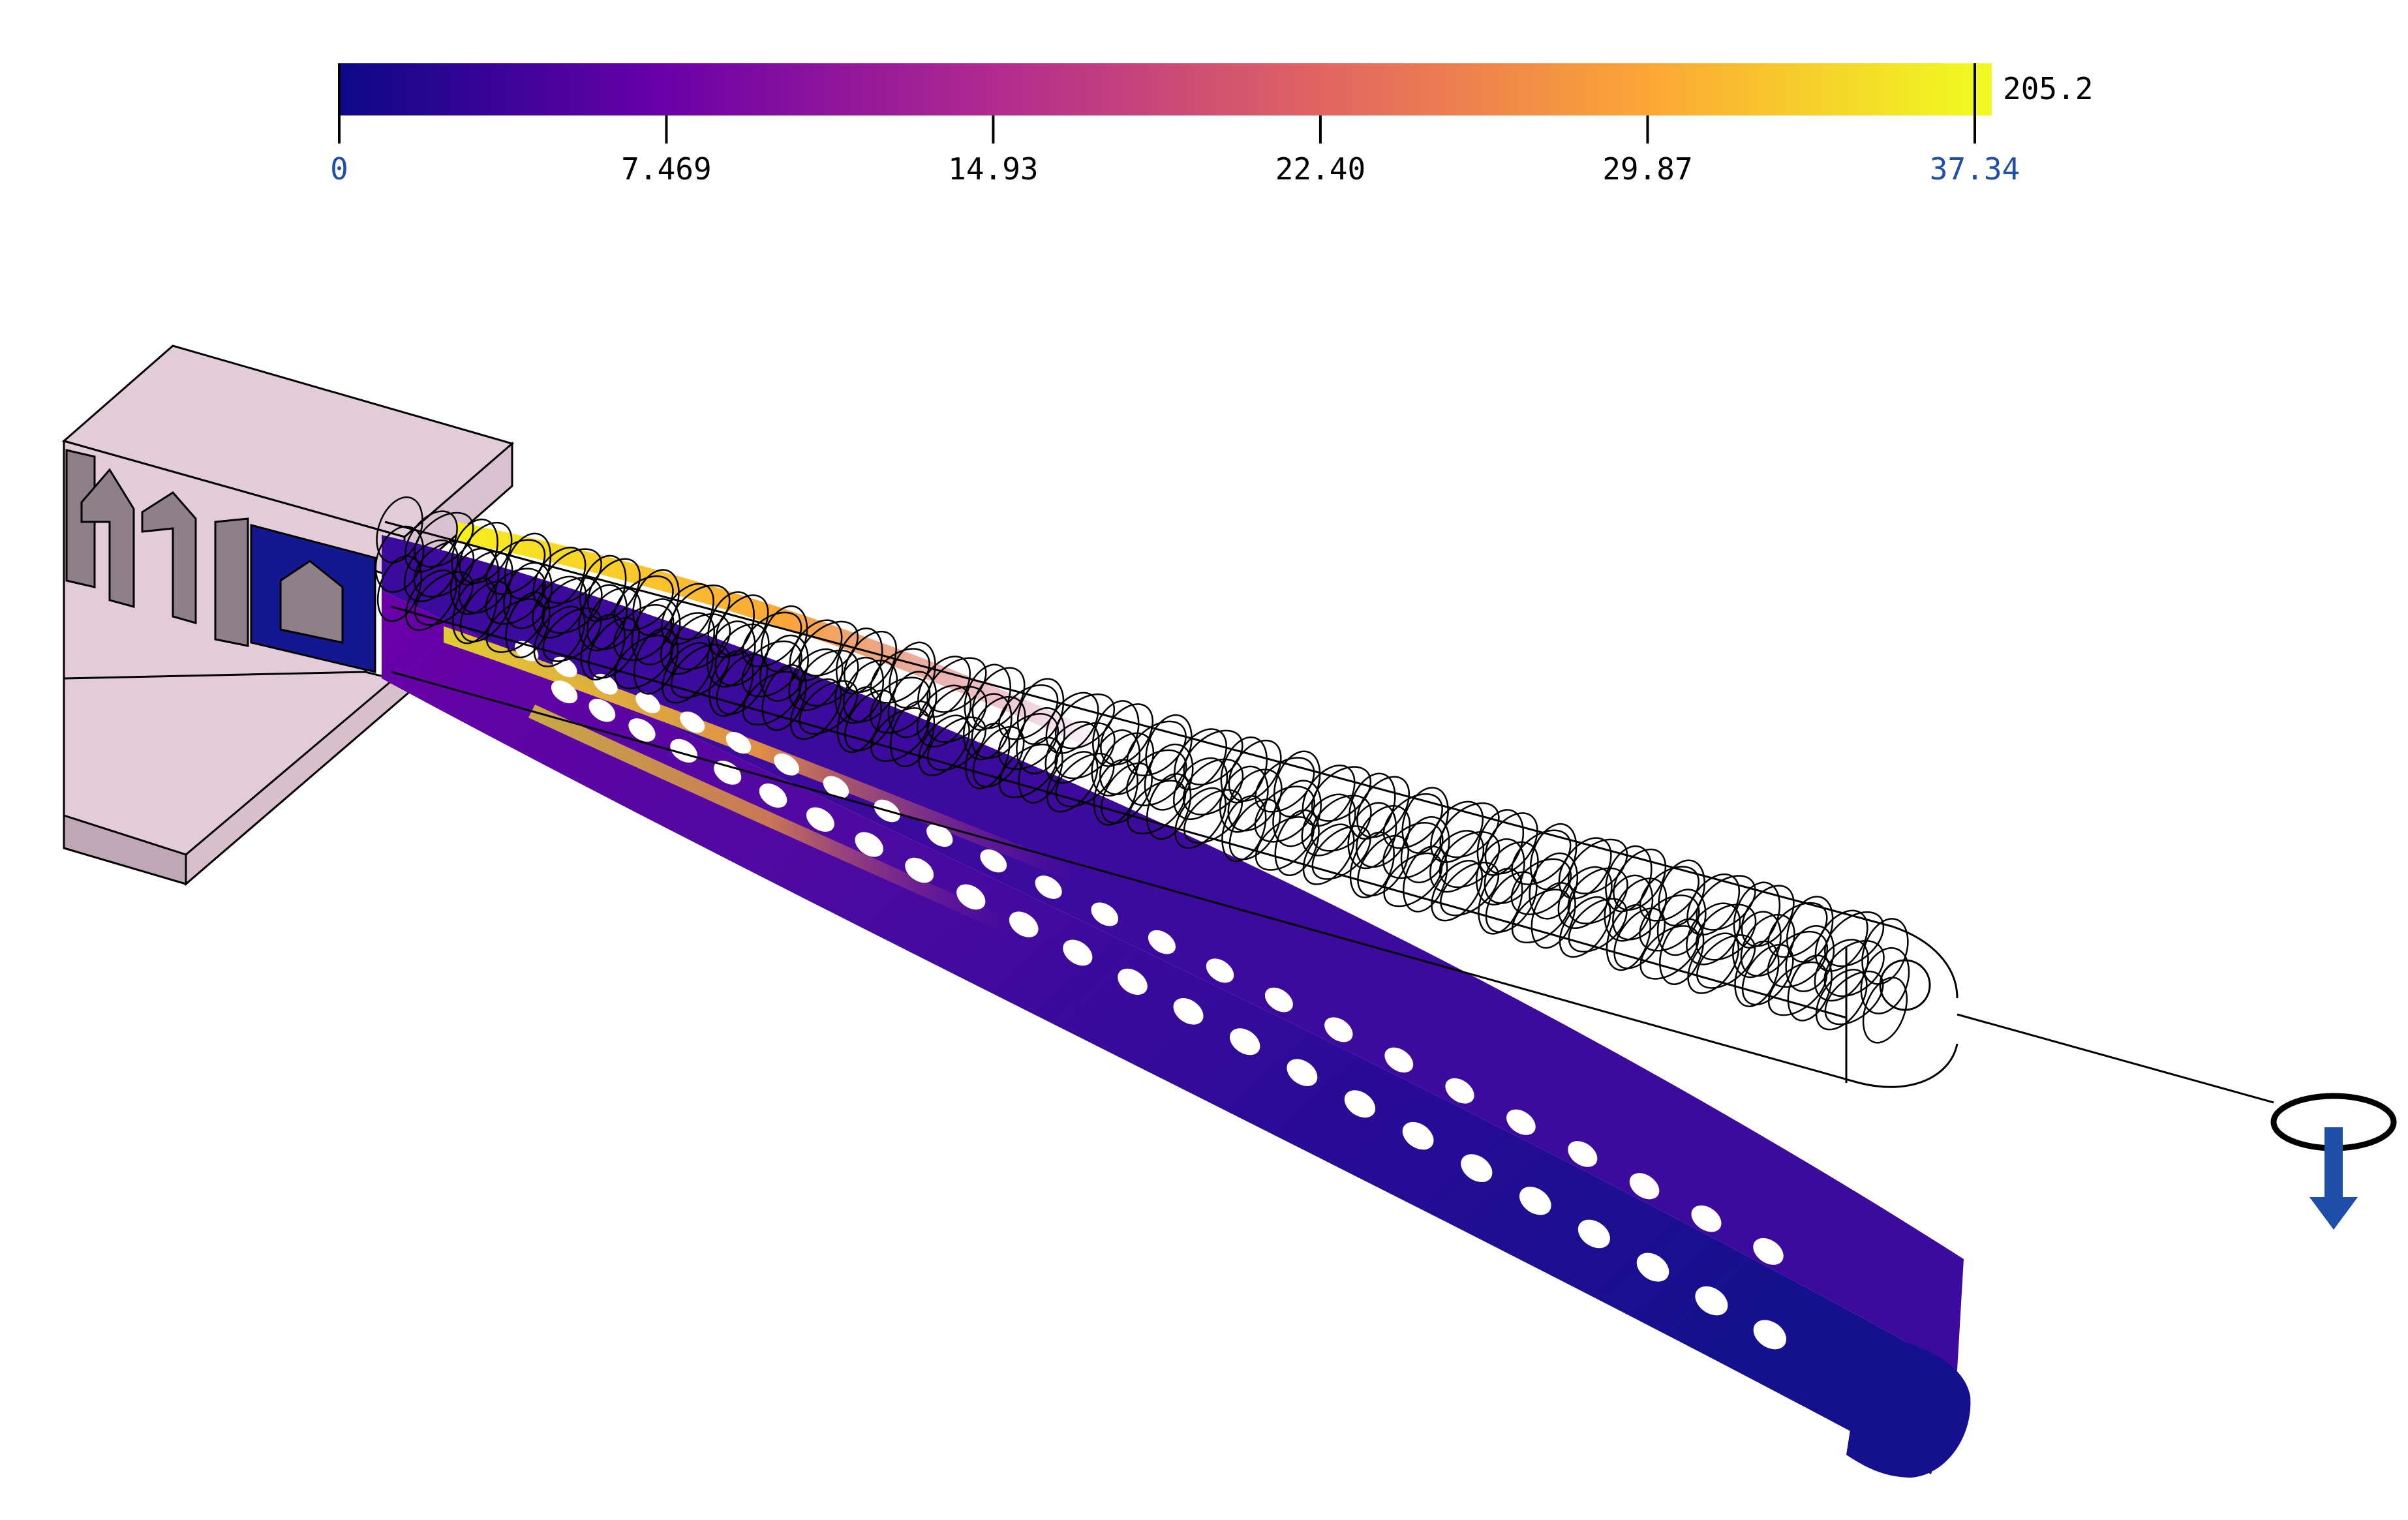 This screenshot has height=1520, width=2408. What do you see at coordinates (1320, 169) in the screenshot?
I see `colorbar-tick-label: 22.40` at bounding box center [1320, 169].